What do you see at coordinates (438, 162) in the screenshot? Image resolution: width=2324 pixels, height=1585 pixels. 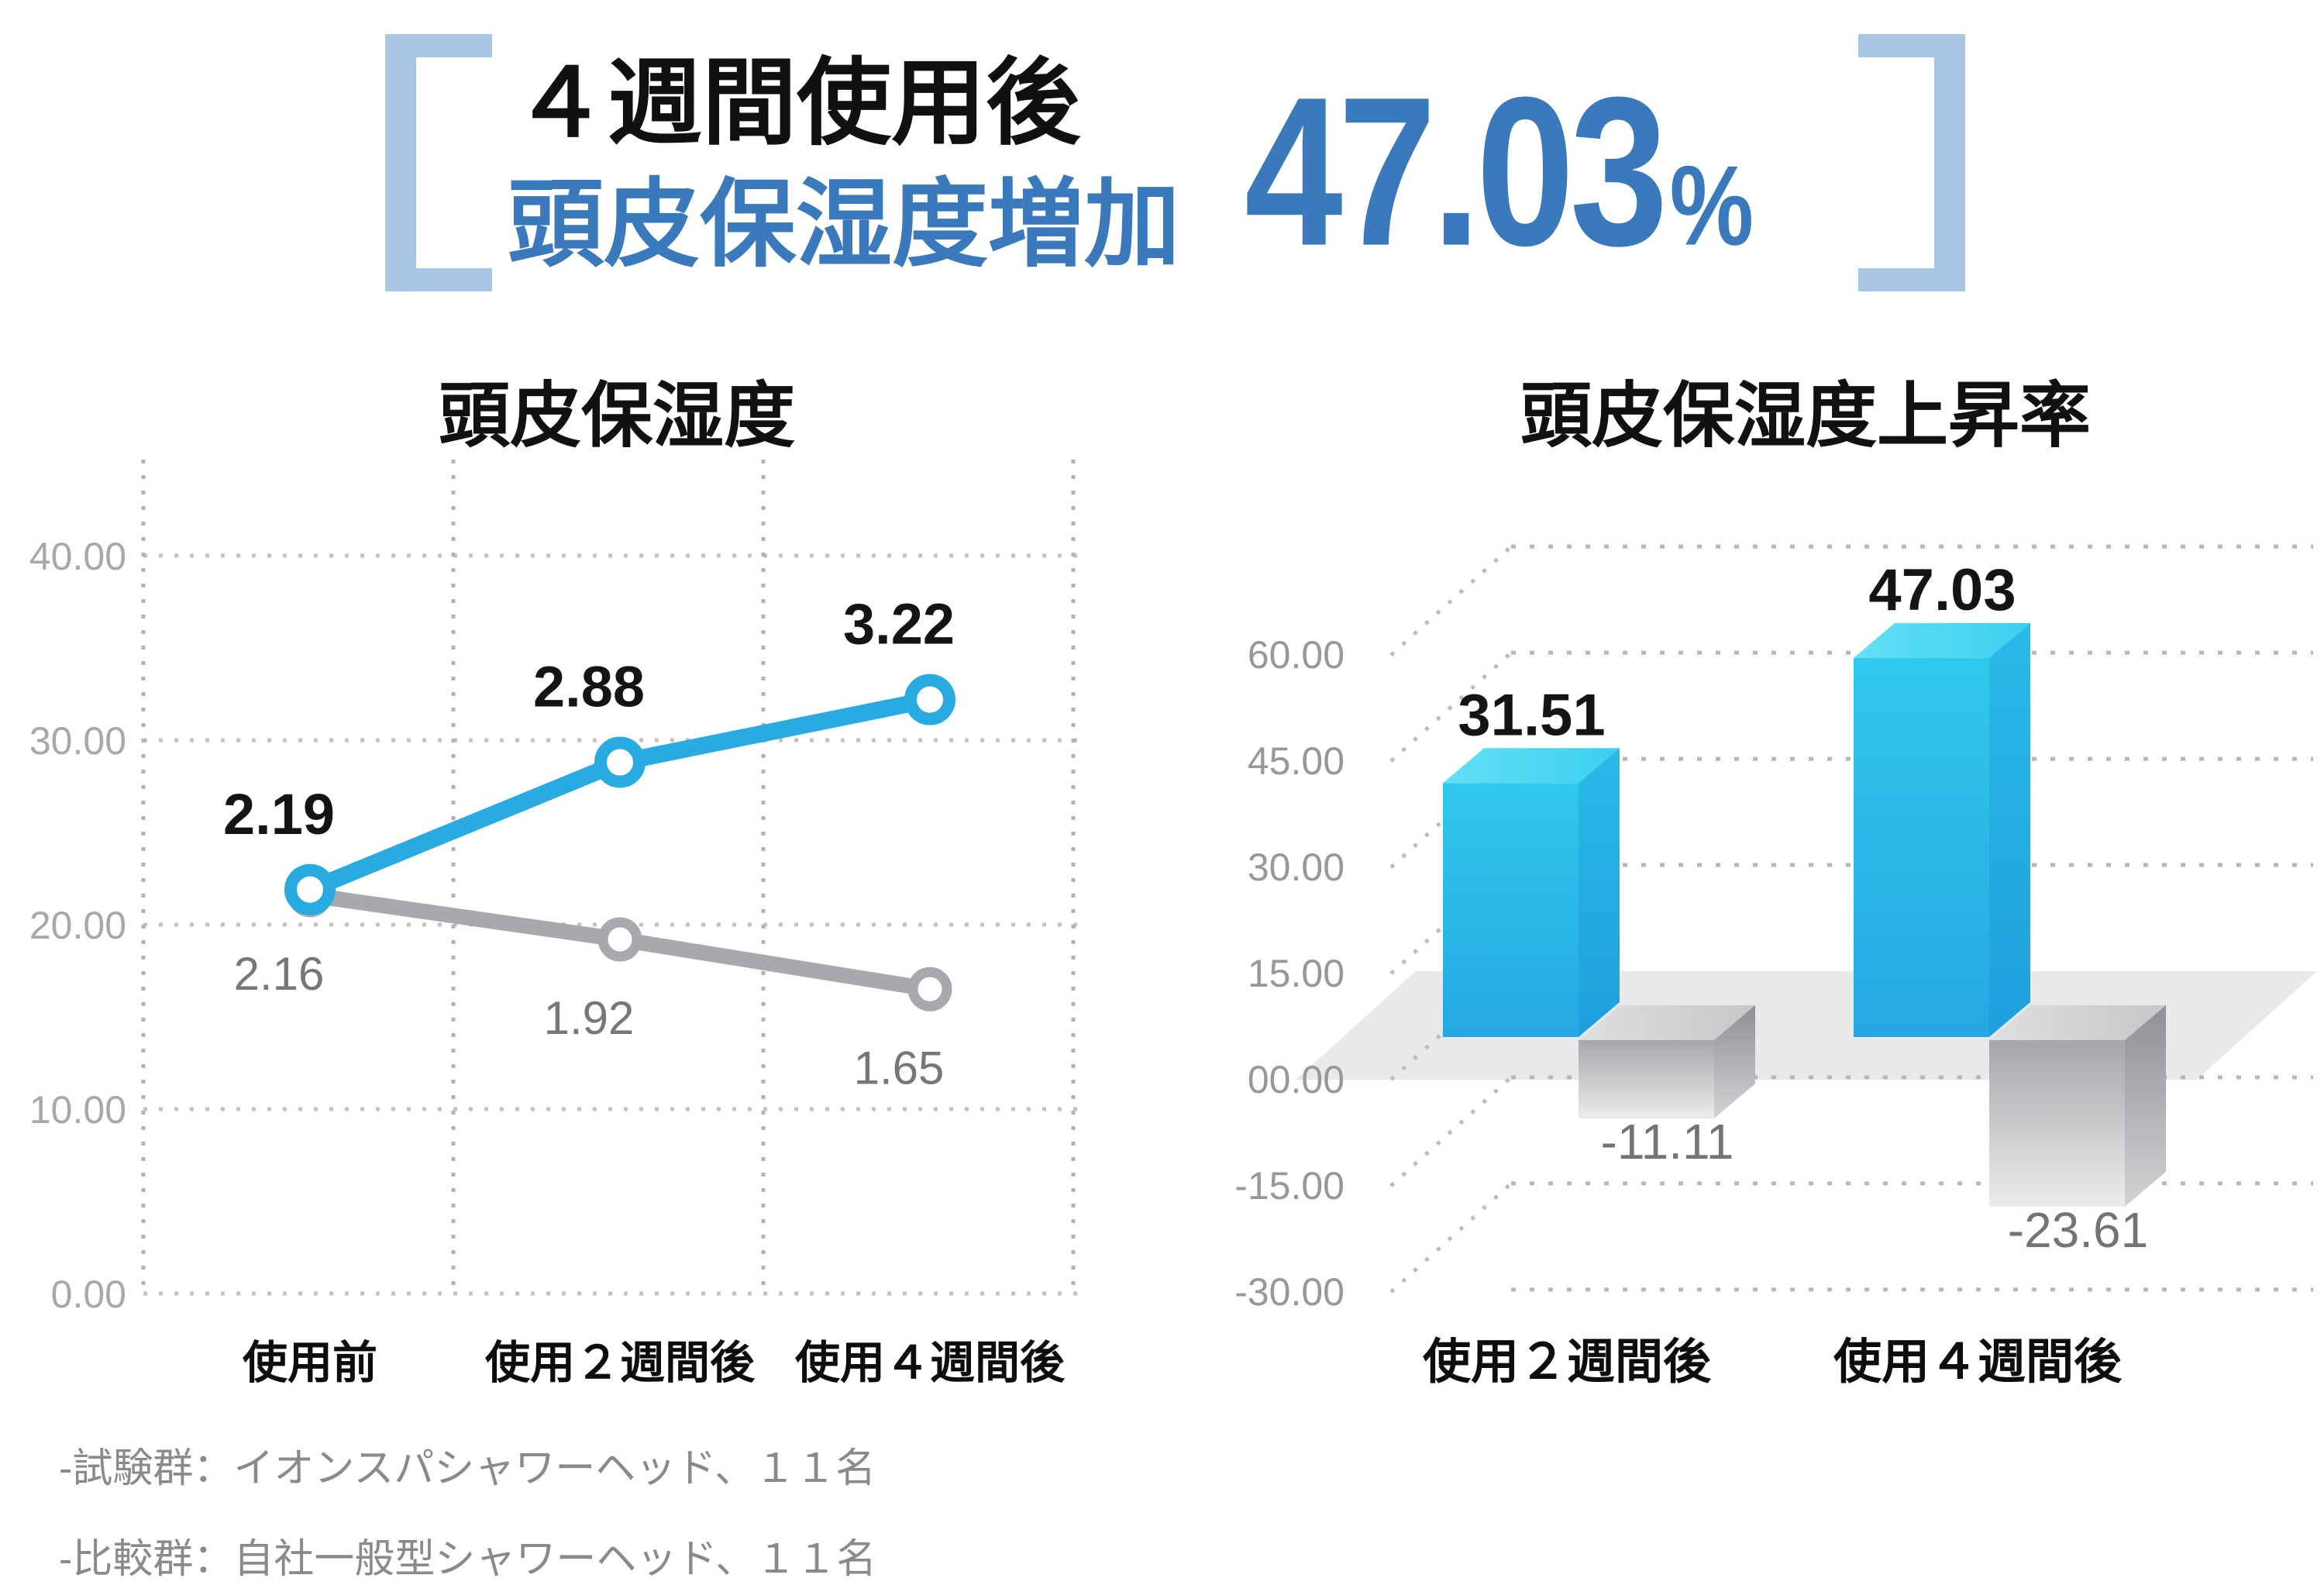 I see `left-bracket-decoration` at bounding box center [438, 162].